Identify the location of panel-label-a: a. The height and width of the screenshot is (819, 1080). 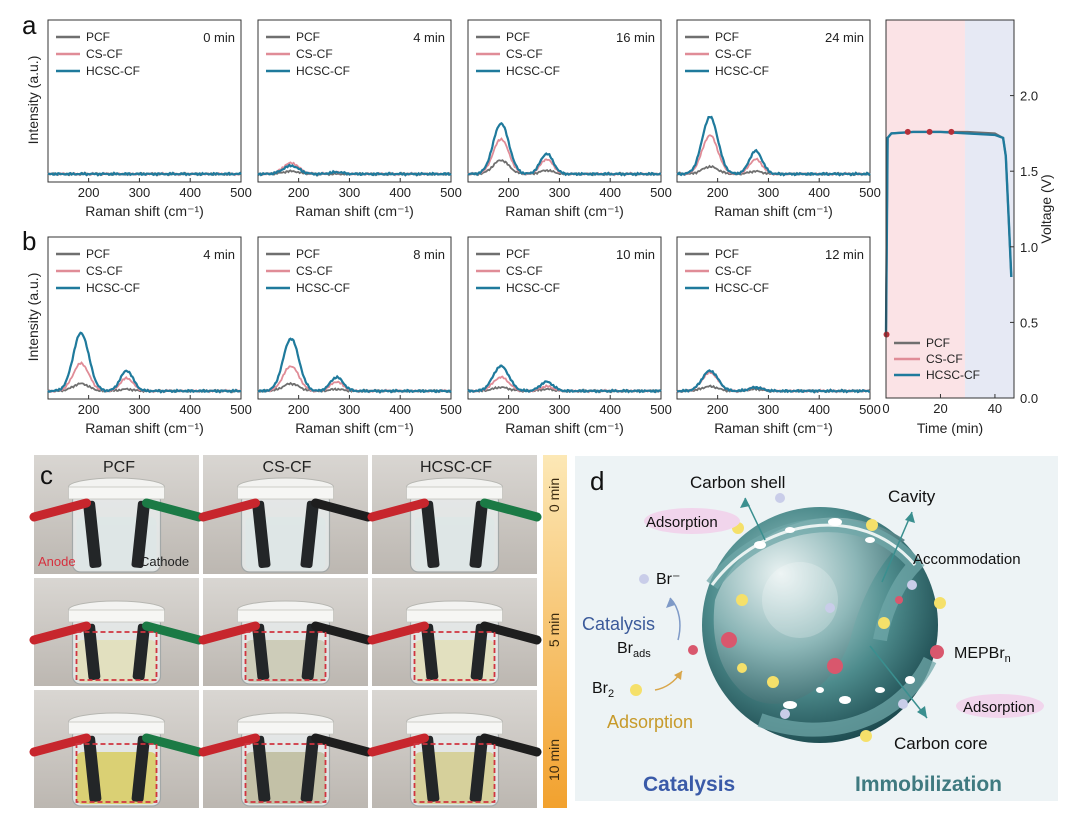
(29, 25).